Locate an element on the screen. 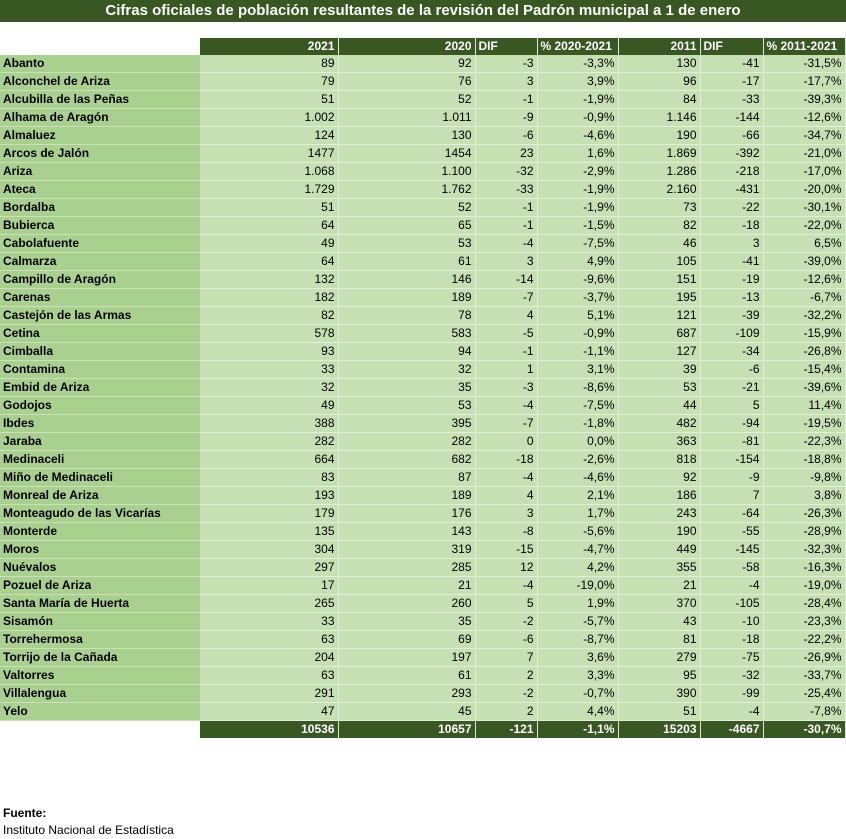 The width and height of the screenshot is (846, 839). table-row: Alconchel de Ariza 79 76 3 3,9% 96 -17 -17,7% is located at coordinates (423, 81).